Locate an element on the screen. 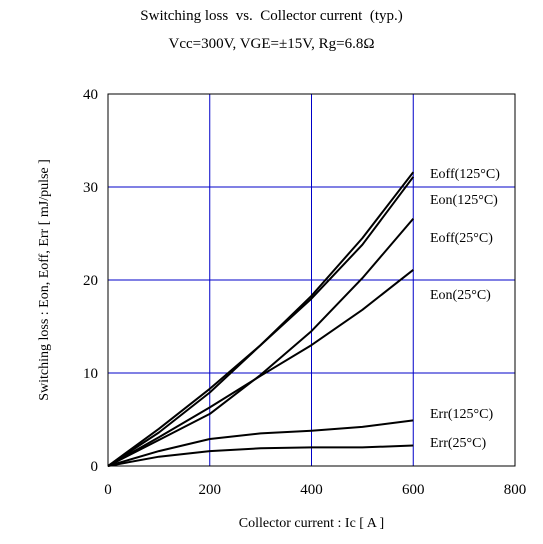 The width and height of the screenshot is (543, 544). x-tick-label-600: 600 is located at coordinates (413, 490).